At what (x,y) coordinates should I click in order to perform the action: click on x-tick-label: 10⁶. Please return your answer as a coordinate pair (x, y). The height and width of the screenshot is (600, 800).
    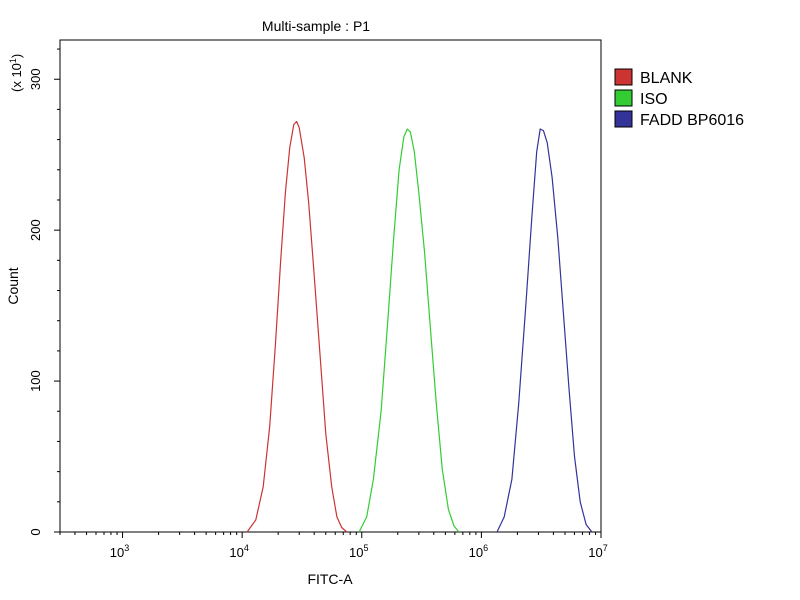
    Looking at the image, I should click on (478, 551).